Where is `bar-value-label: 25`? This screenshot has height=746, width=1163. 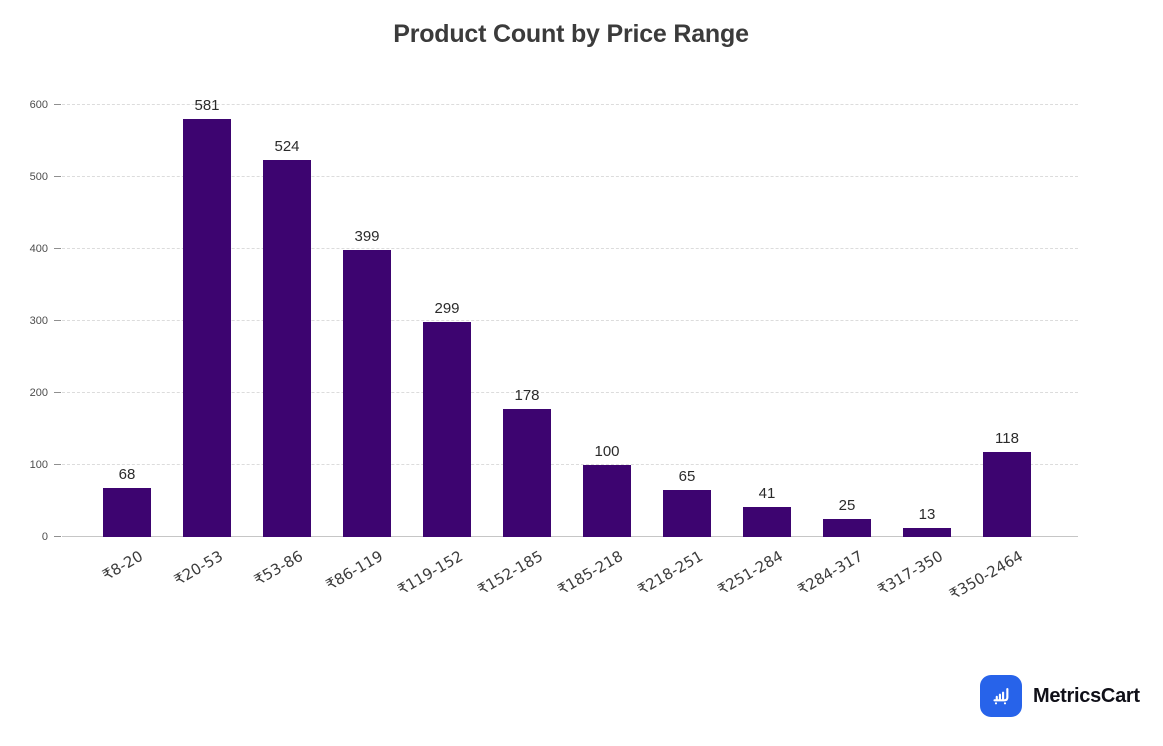
bar-value-label: 25 is located at coordinates (847, 505).